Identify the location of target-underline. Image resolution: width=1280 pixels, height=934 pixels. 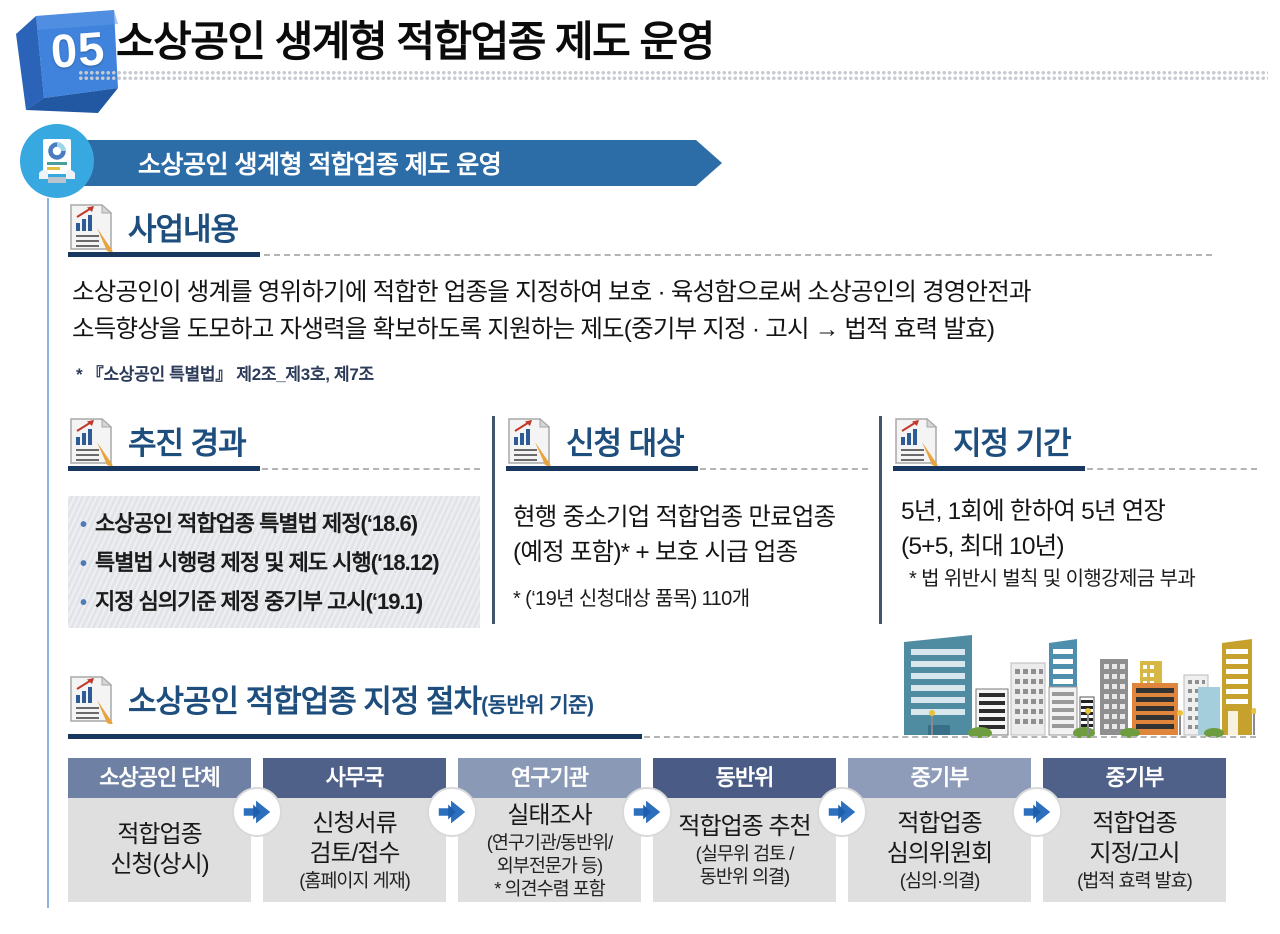
(602, 468).